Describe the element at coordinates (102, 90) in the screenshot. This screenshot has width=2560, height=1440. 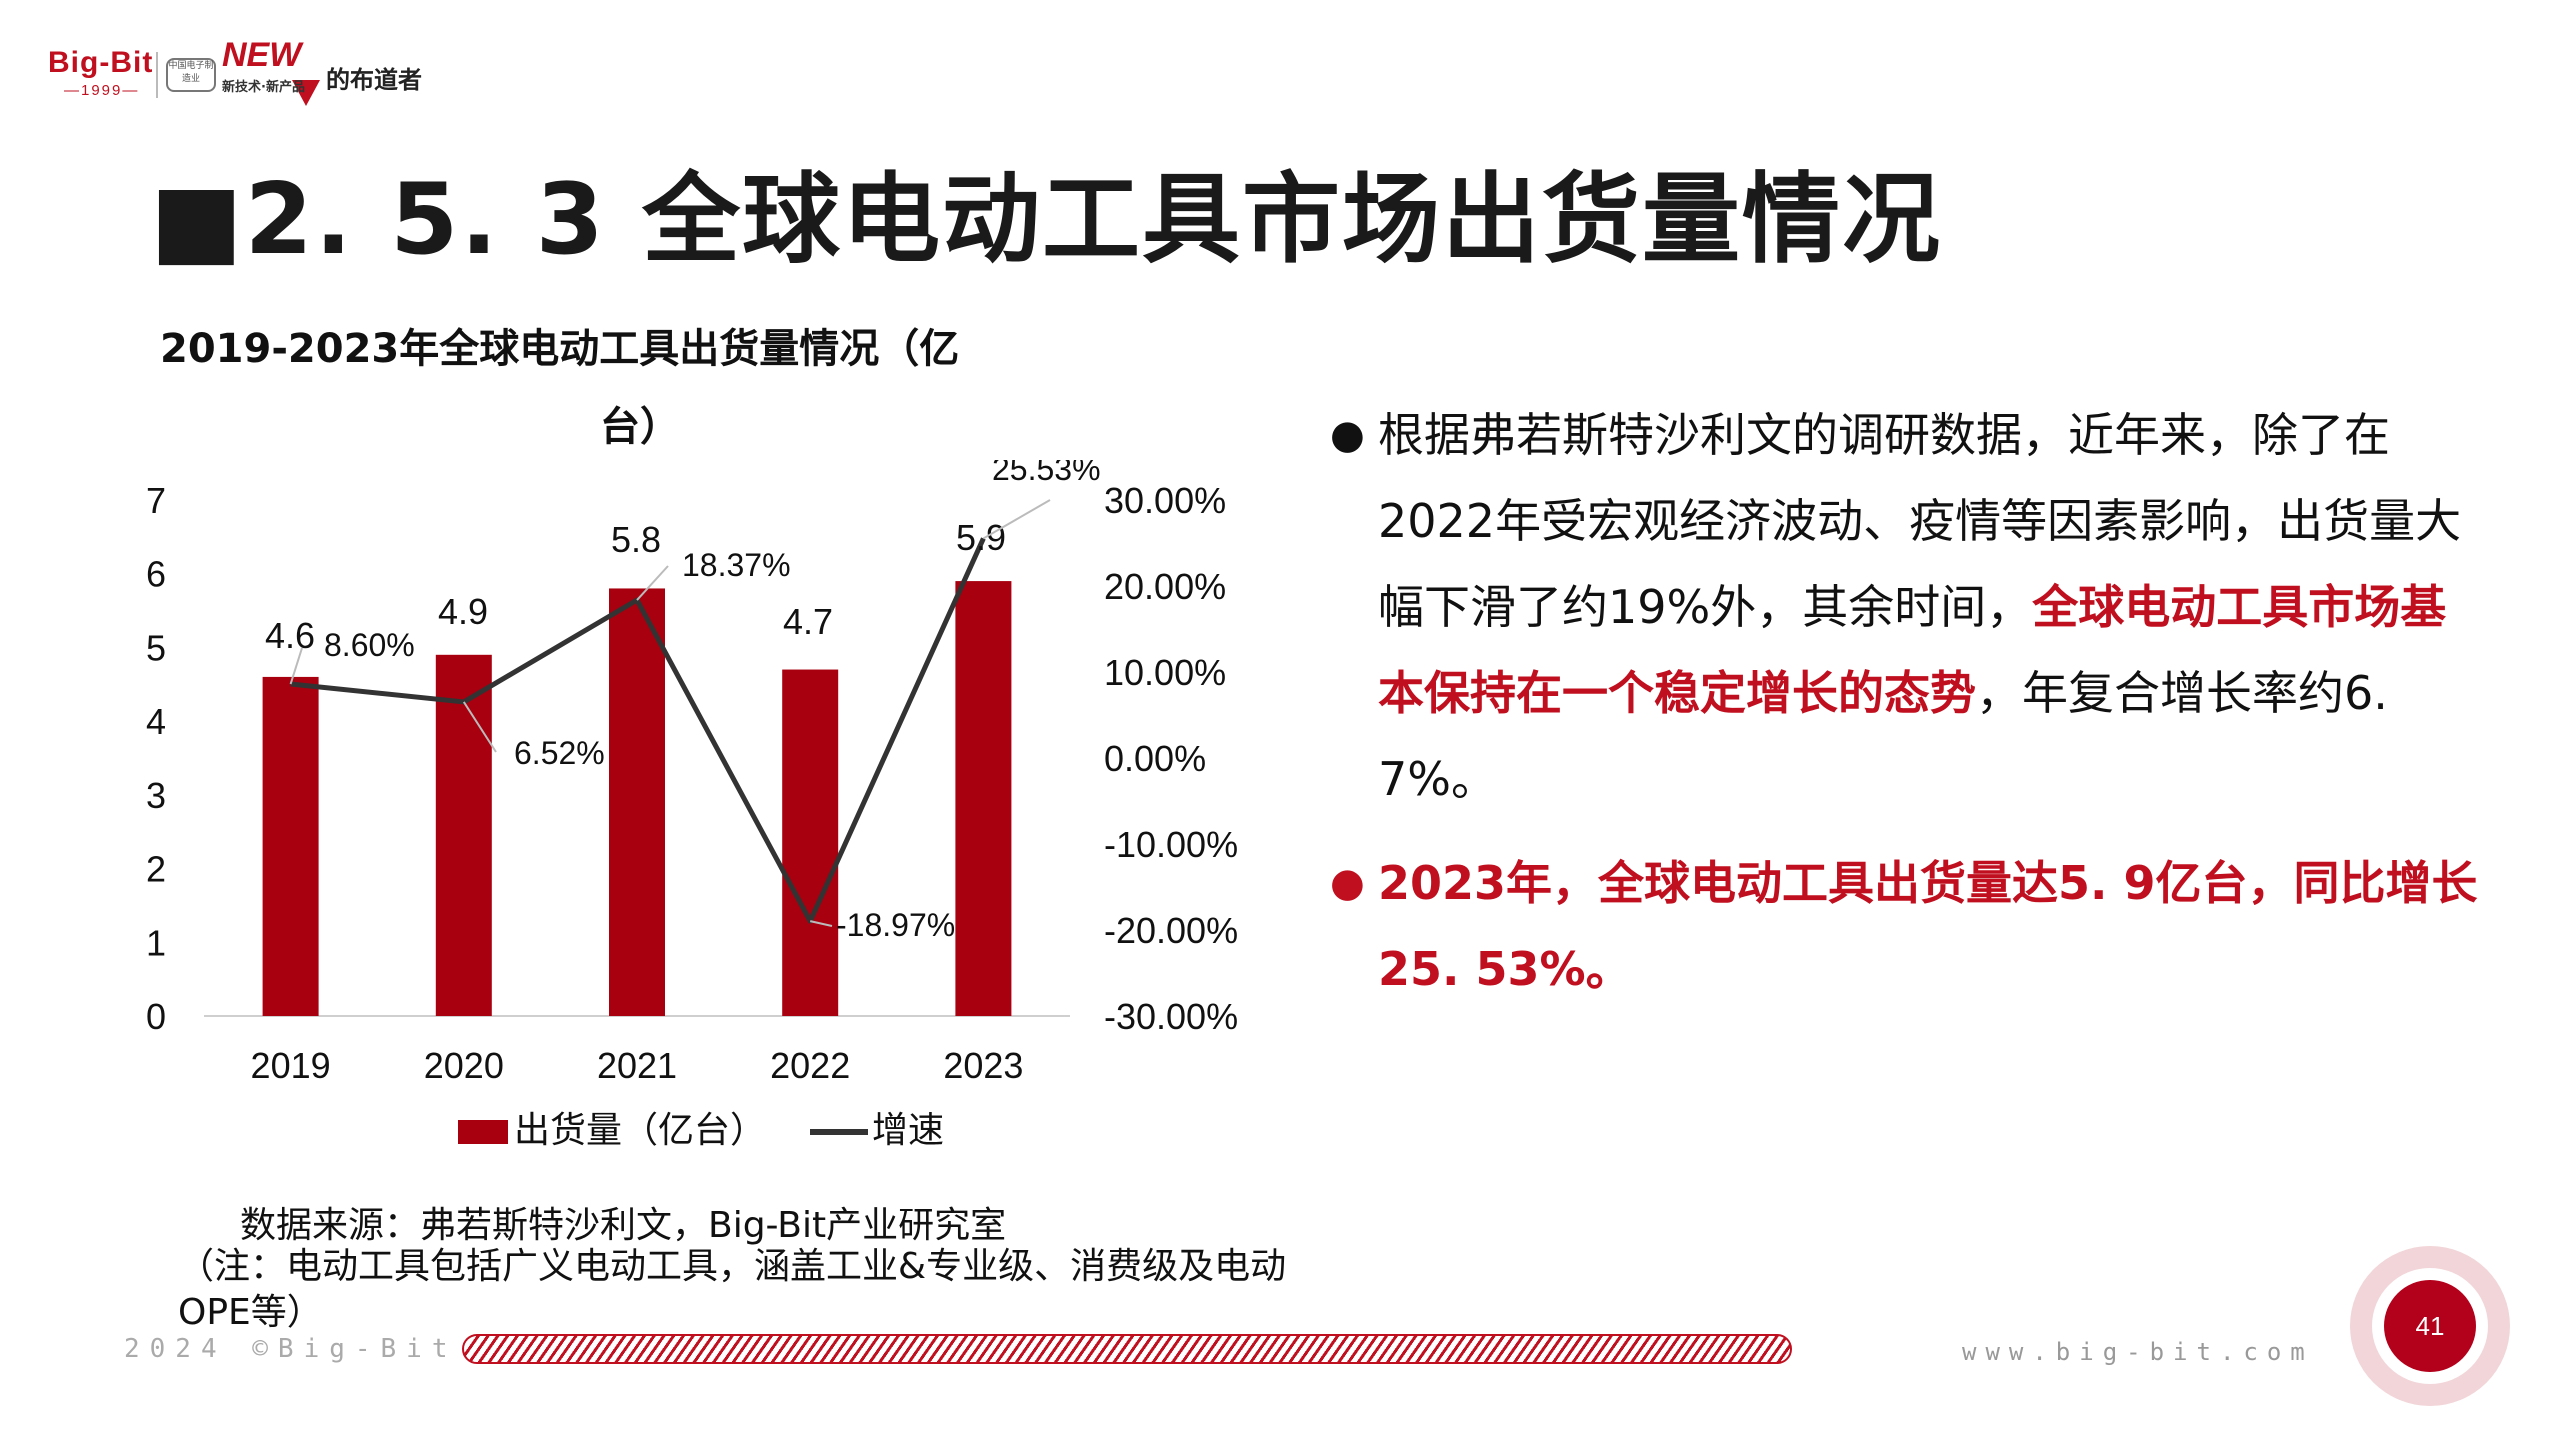
I see `logo-year: —1999—` at that location.